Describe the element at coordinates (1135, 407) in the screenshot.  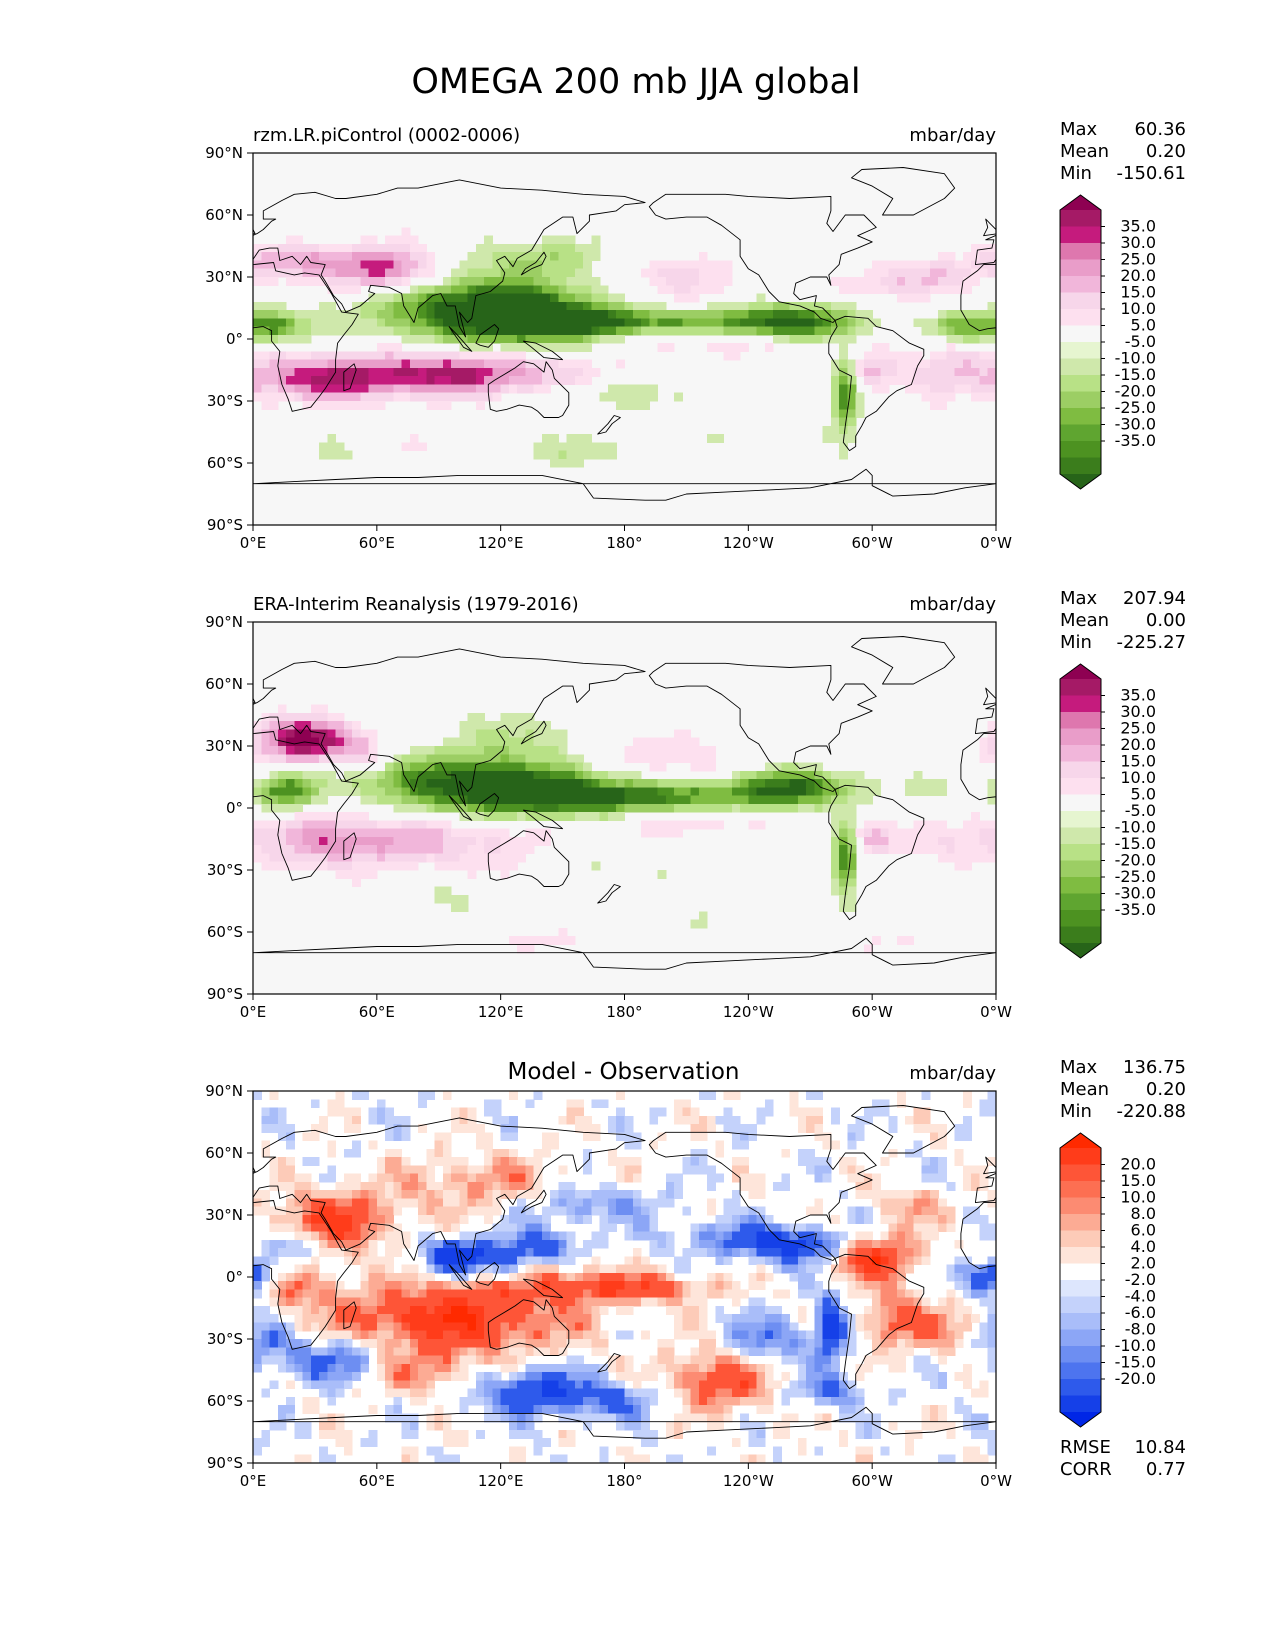
I see `colorbar-tick-label: -25.0` at that location.